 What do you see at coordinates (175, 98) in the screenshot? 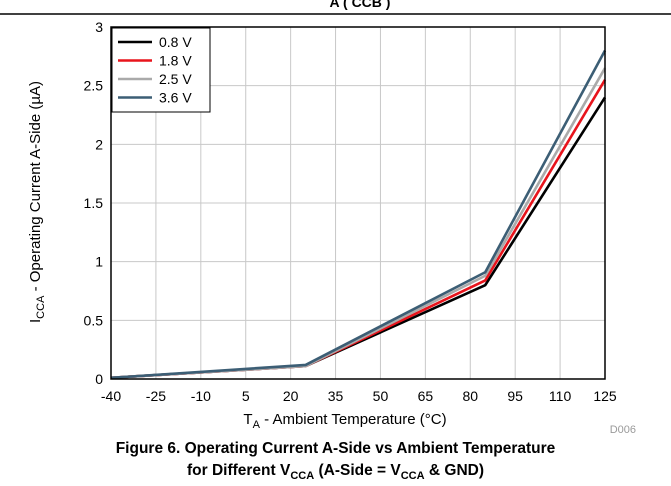
I see `legend-label: 3.6 V` at bounding box center [175, 98].